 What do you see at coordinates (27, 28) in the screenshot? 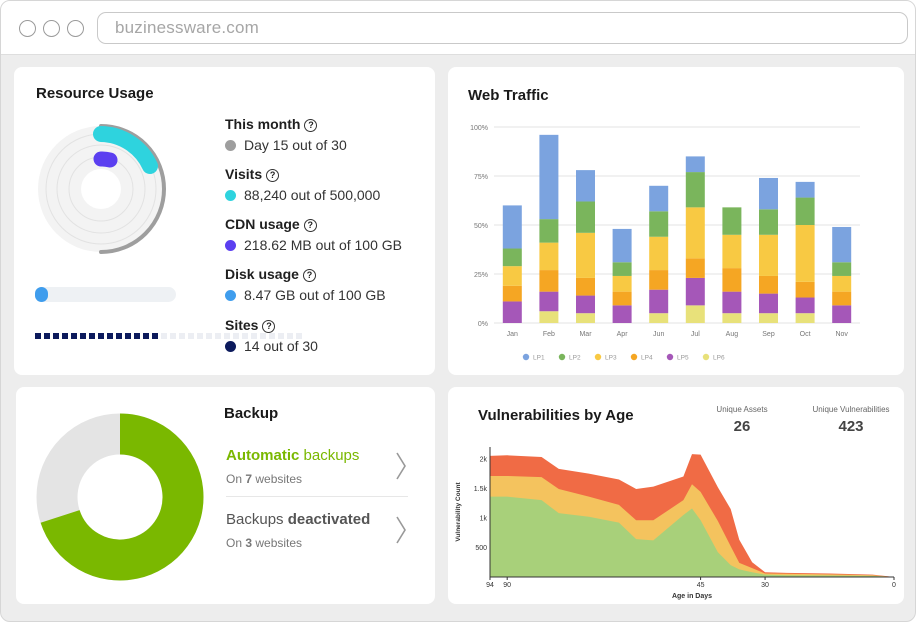
I see `window-close-button` at bounding box center [27, 28].